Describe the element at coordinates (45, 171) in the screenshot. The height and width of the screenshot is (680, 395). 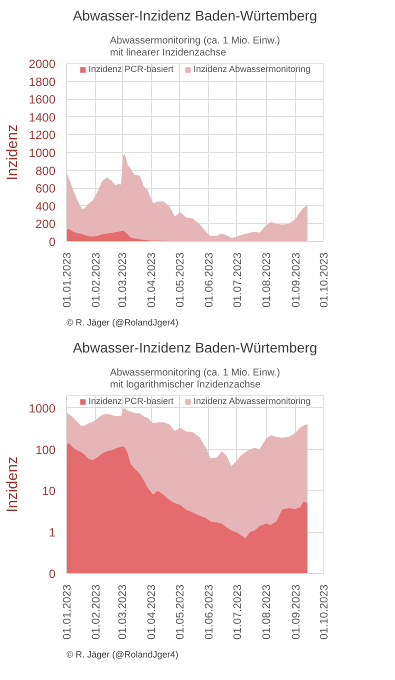
I see `y-tick-label: 800` at that location.